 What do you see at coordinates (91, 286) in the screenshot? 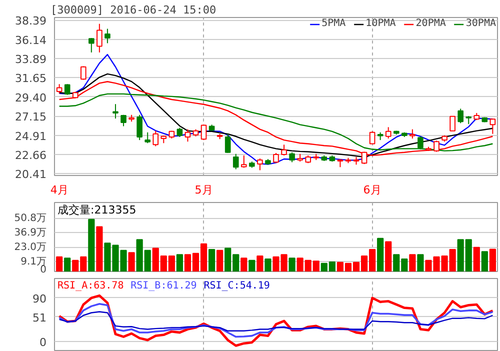
I see `series-label: RSI_A:63.78` at bounding box center [91, 286].